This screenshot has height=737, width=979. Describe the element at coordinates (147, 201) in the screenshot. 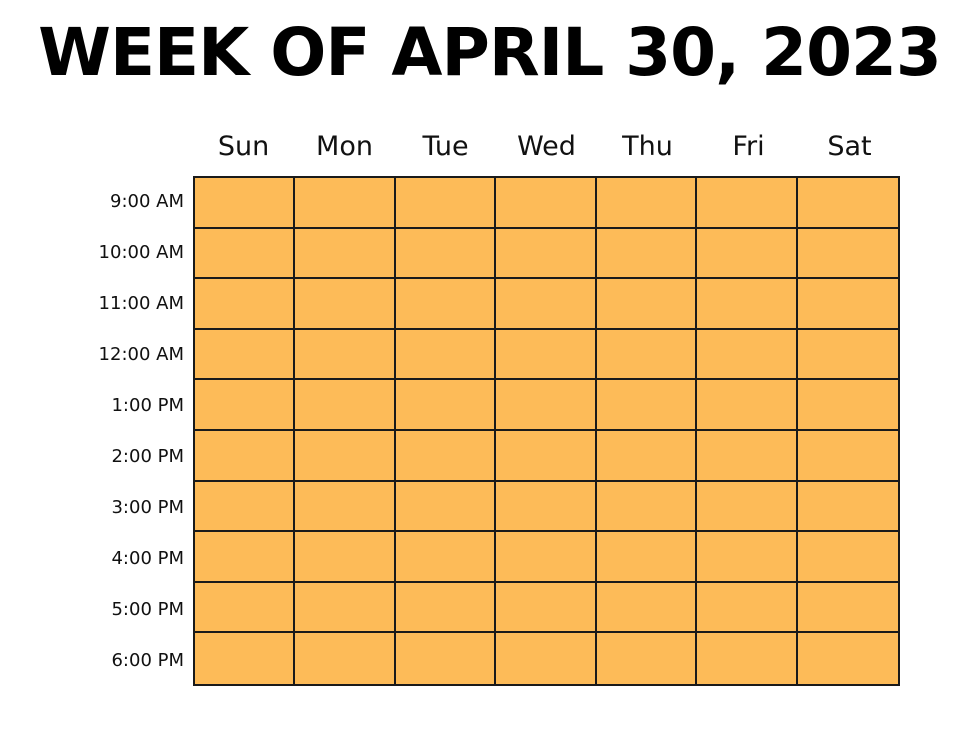

I see `time-label: 9:00 AM` at that location.